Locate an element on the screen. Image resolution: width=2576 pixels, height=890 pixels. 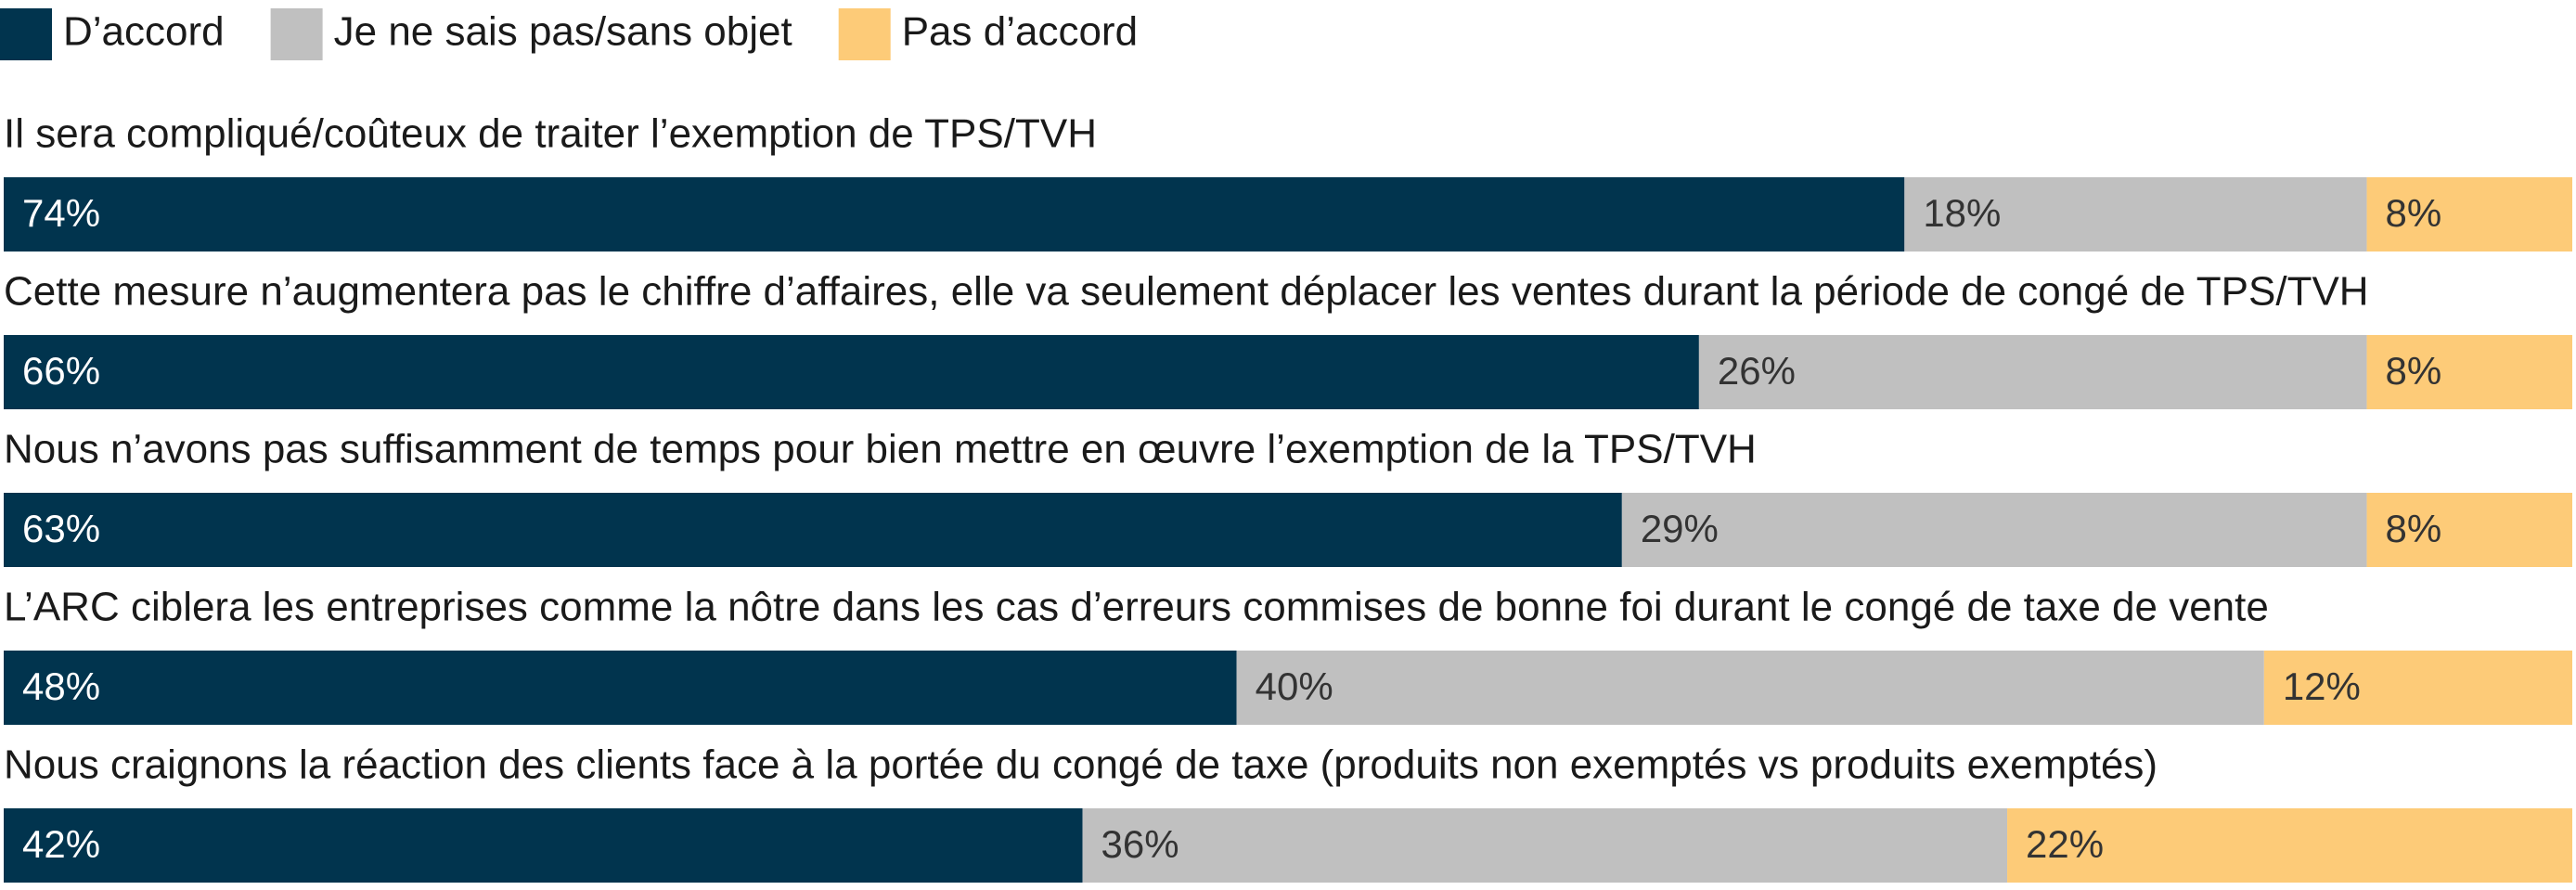
data-label: 26% is located at coordinates (1757, 371).